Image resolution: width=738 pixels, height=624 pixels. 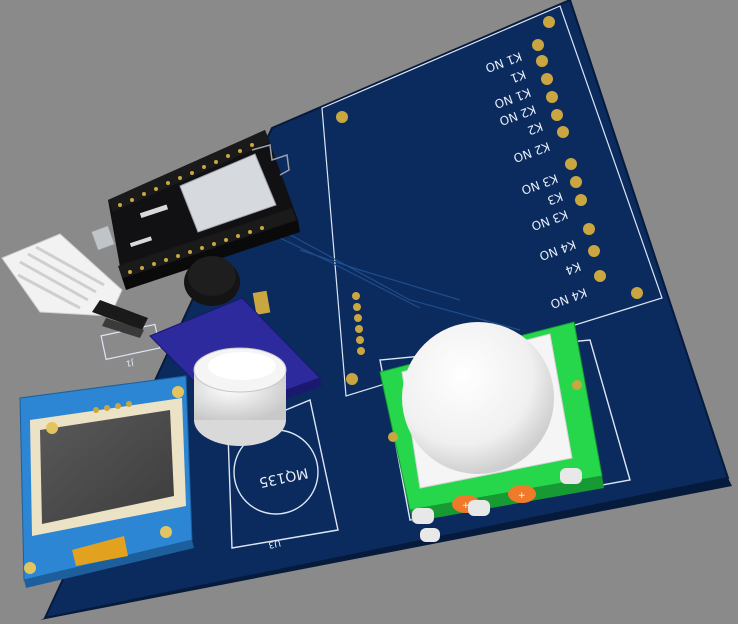 What do you see at coordinates (400, 281) in the screenshot?
I see `pcb-traces` at bounding box center [400, 281].